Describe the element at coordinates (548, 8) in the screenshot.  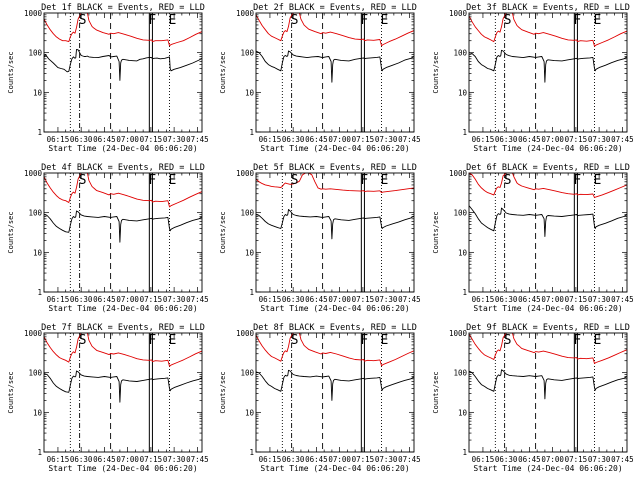
I see `panel-title: Det 3f BLACK = Events, RED = LLD` at that location.